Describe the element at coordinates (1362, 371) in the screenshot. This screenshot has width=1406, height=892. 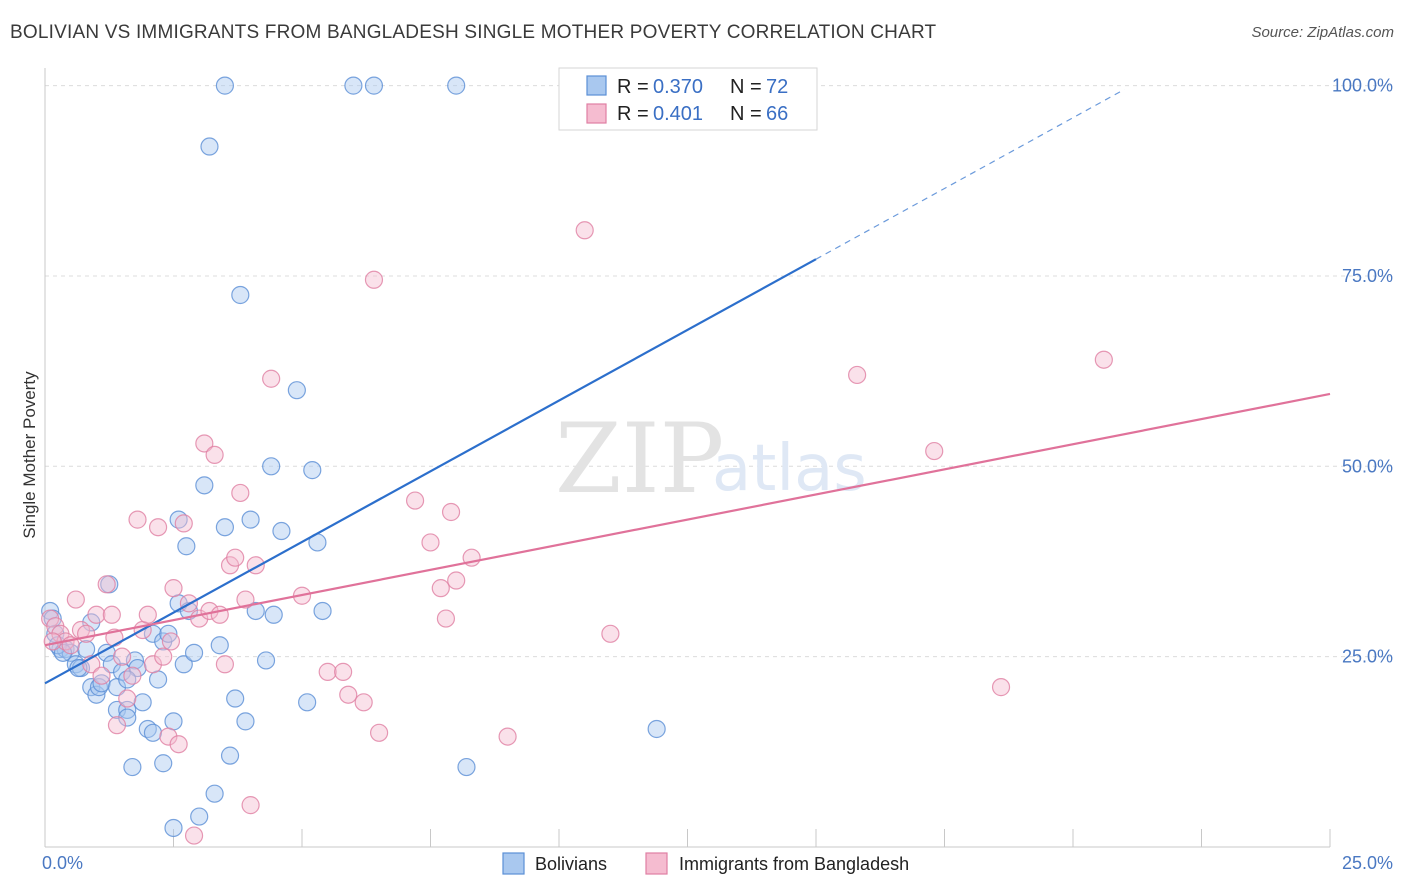
I see `y-tick-labels: 25.0% 50.0% 75.0% 100.0%` at that location.